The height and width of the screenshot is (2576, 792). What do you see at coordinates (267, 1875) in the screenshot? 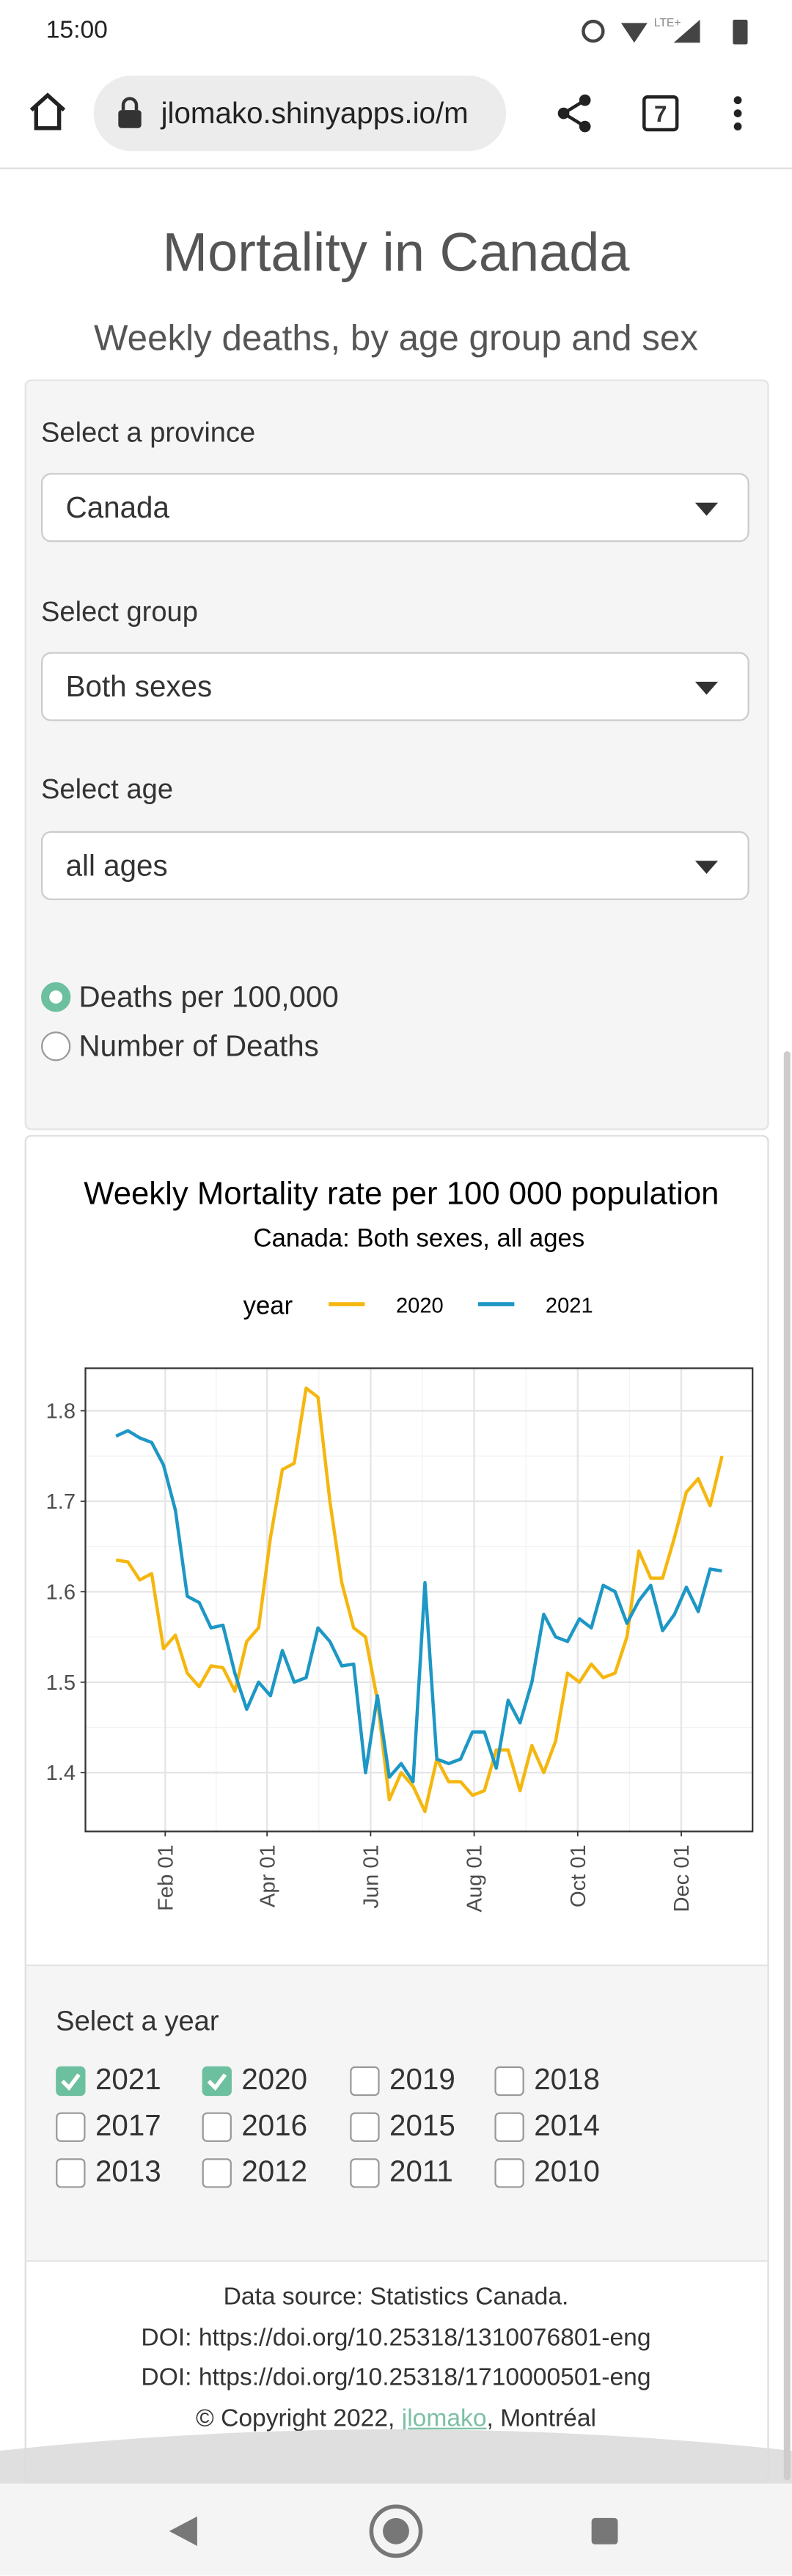
I see `x-tick-label: Apr 01` at bounding box center [267, 1875].